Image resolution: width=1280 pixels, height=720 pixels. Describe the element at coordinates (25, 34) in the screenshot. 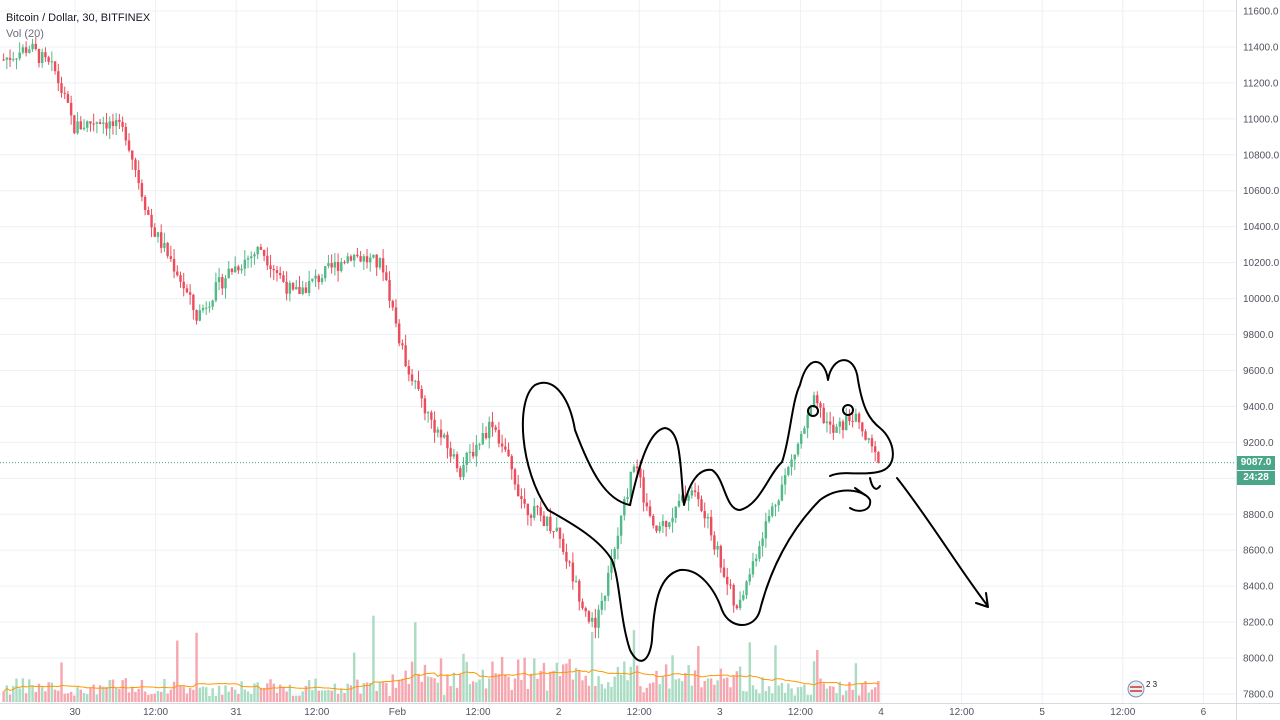

I see `volume-indicator-label: Vol (20)` at that location.